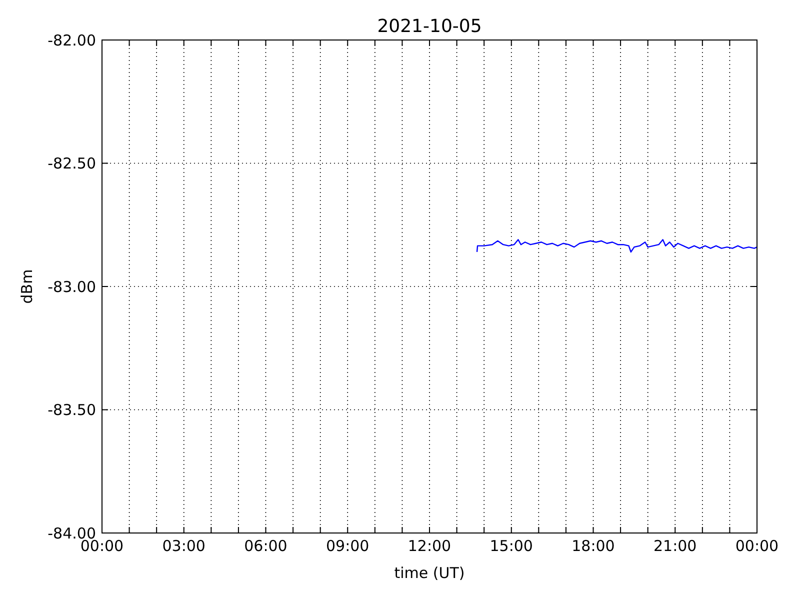 This screenshot has height=600, width=800. What do you see at coordinates (593, 546) in the screenshot?
I see `x-tick-label: 18:00` at bounding box center [593, 546].